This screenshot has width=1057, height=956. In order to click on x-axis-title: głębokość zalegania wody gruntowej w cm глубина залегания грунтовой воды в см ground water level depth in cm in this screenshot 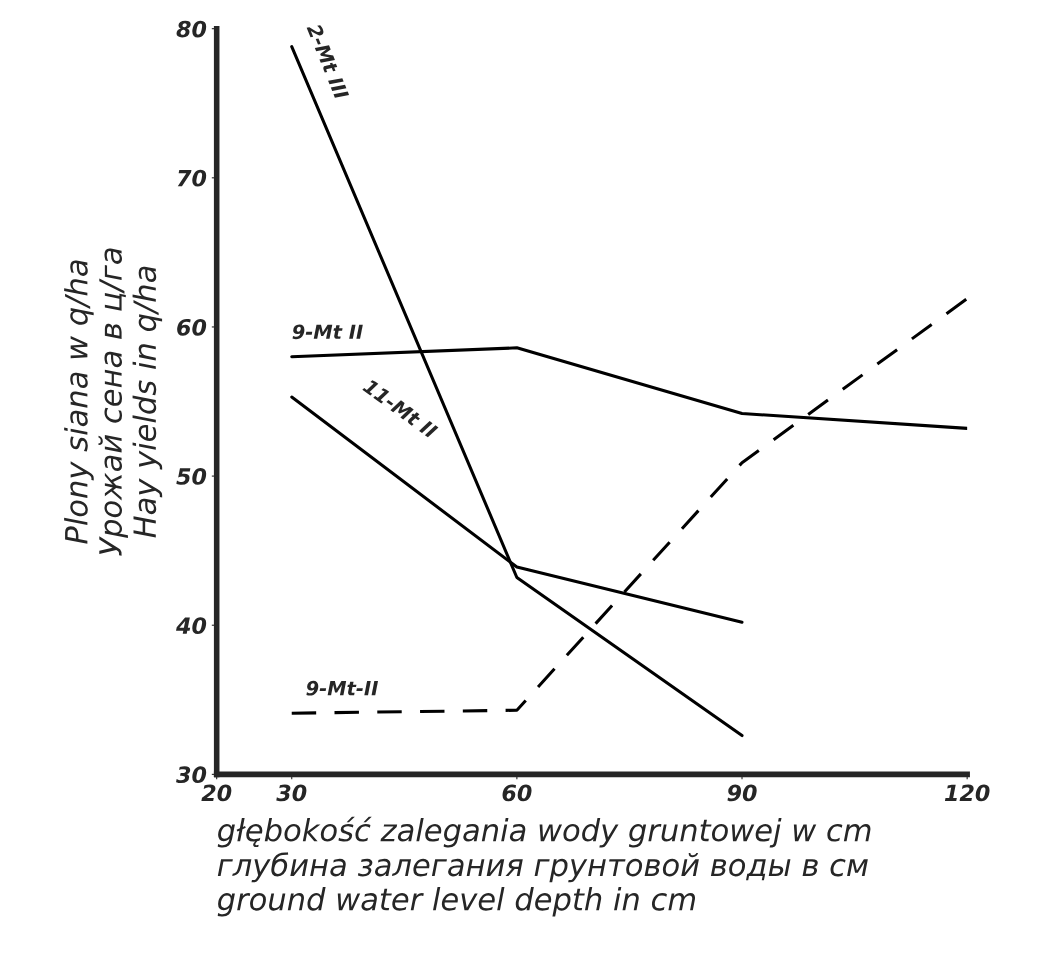, I will do `click(544, 866)`.